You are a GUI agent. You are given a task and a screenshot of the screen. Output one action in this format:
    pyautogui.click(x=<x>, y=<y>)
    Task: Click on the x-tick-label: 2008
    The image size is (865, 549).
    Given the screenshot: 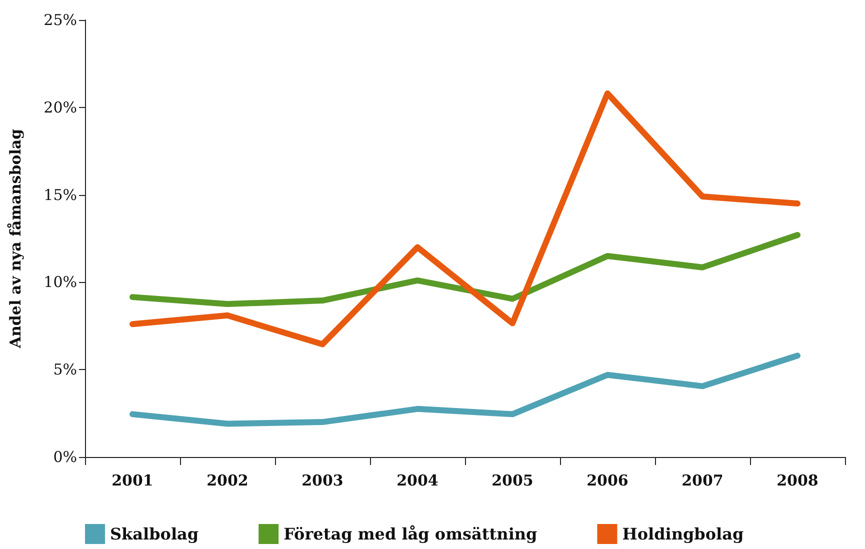 What is the action you would take?
    pyautogui.click(x=797, y=481)
    